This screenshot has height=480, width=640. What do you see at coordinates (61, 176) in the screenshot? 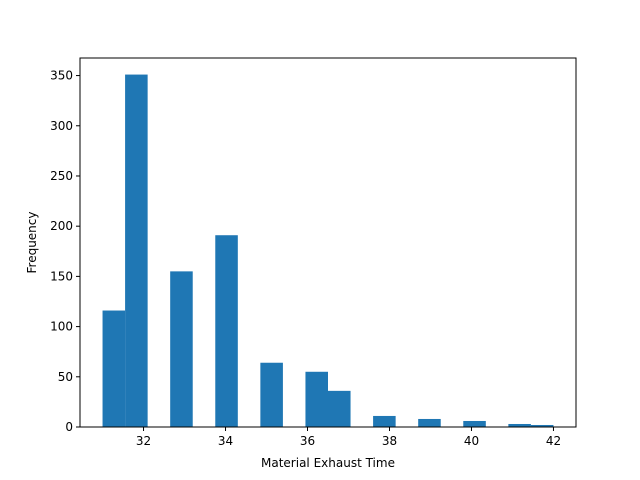
I see `y-tick-label: 250` at bounding box center [61, 176].